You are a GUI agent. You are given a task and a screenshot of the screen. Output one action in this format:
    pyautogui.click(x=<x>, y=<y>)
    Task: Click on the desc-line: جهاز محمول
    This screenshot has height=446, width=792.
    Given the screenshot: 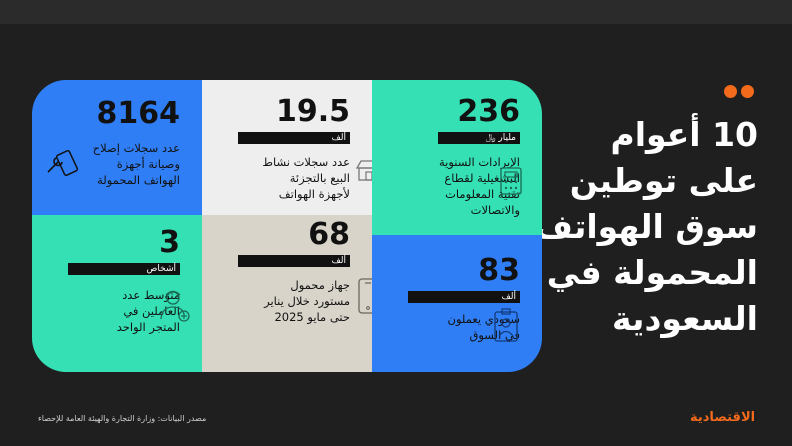 What is the action you would take?
    pyautogui.click(x=320, y=285)
    